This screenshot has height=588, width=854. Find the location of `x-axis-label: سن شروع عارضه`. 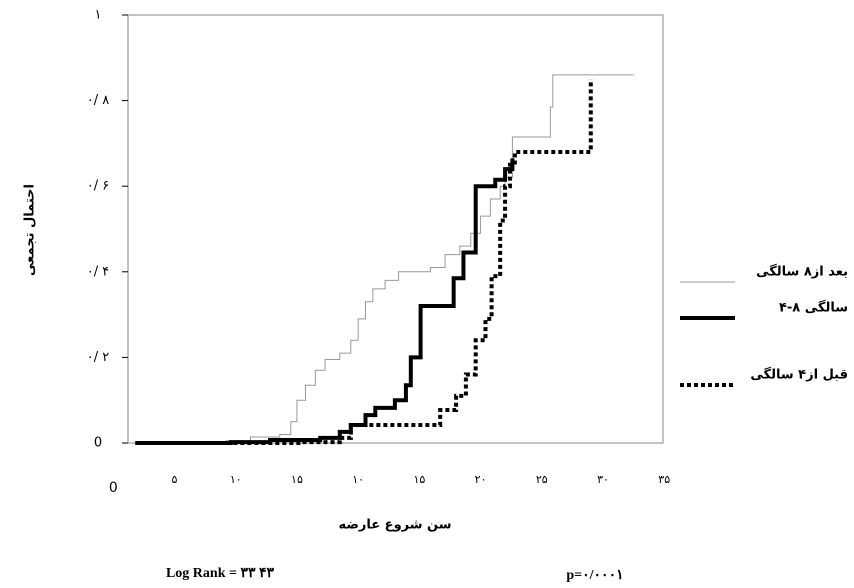

x-axis-label: سن شروع عارضه is located at coordinates (394, 525).